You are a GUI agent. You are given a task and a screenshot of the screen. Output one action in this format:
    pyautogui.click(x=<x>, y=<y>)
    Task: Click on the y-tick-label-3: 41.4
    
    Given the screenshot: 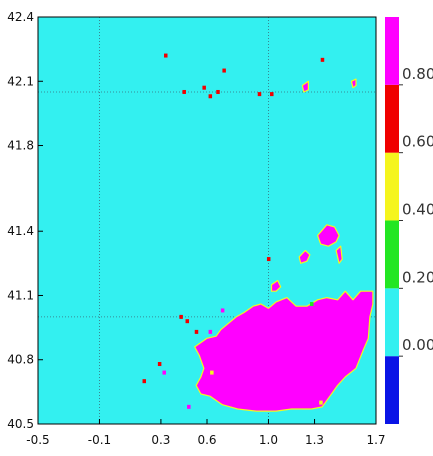 What is the action you would take?
    pyautogui.click(x=20, y=231)
    